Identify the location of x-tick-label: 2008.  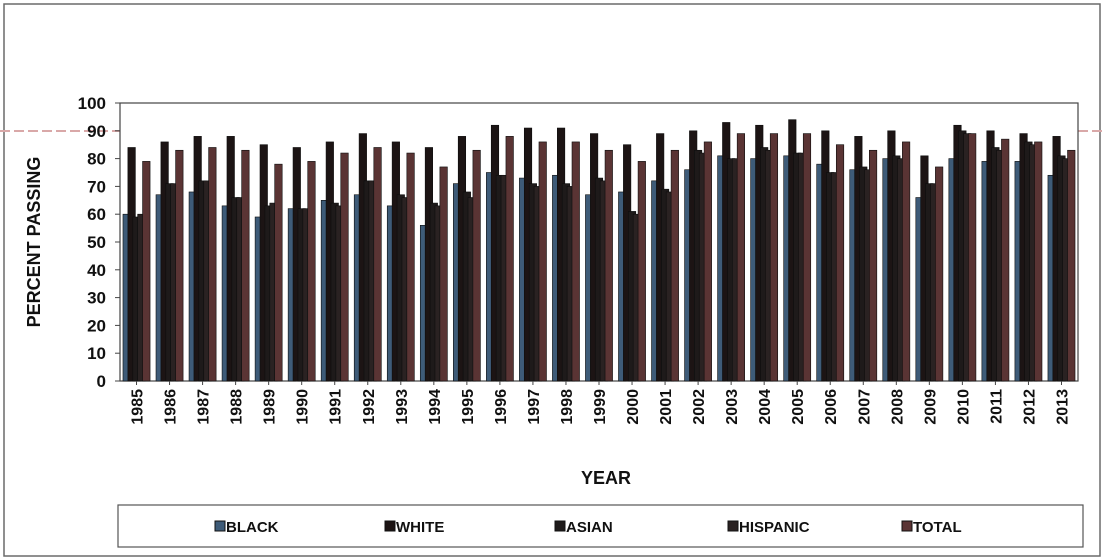
(897, 407).